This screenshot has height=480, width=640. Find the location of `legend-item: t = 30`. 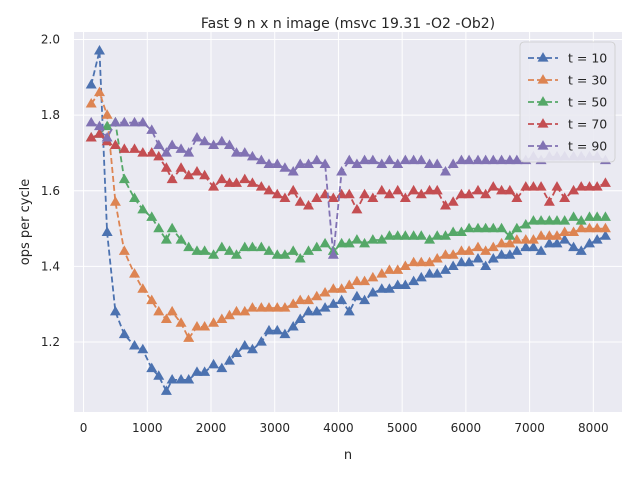

legend-item: t = 30 is located at coordinates (567, 80).